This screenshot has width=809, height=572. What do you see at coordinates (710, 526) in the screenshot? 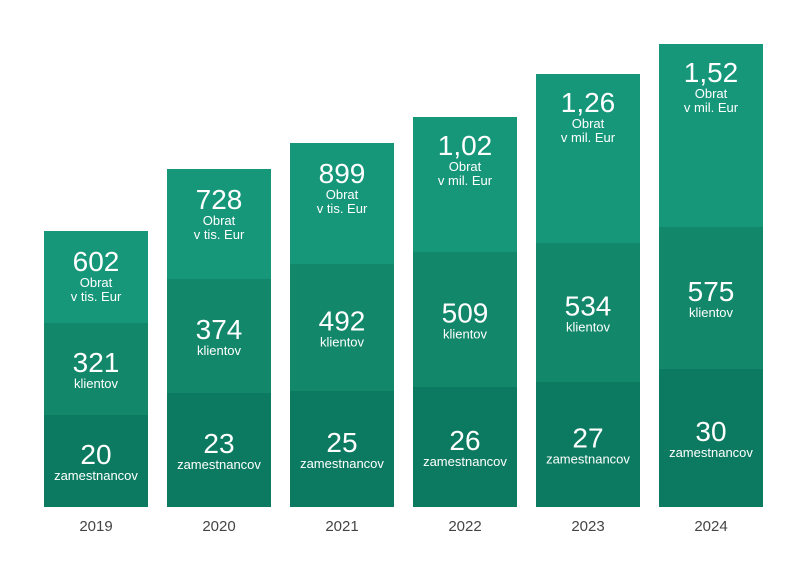
I see `x-tick-label-2024: 2024` at bounding box center [710, 526].